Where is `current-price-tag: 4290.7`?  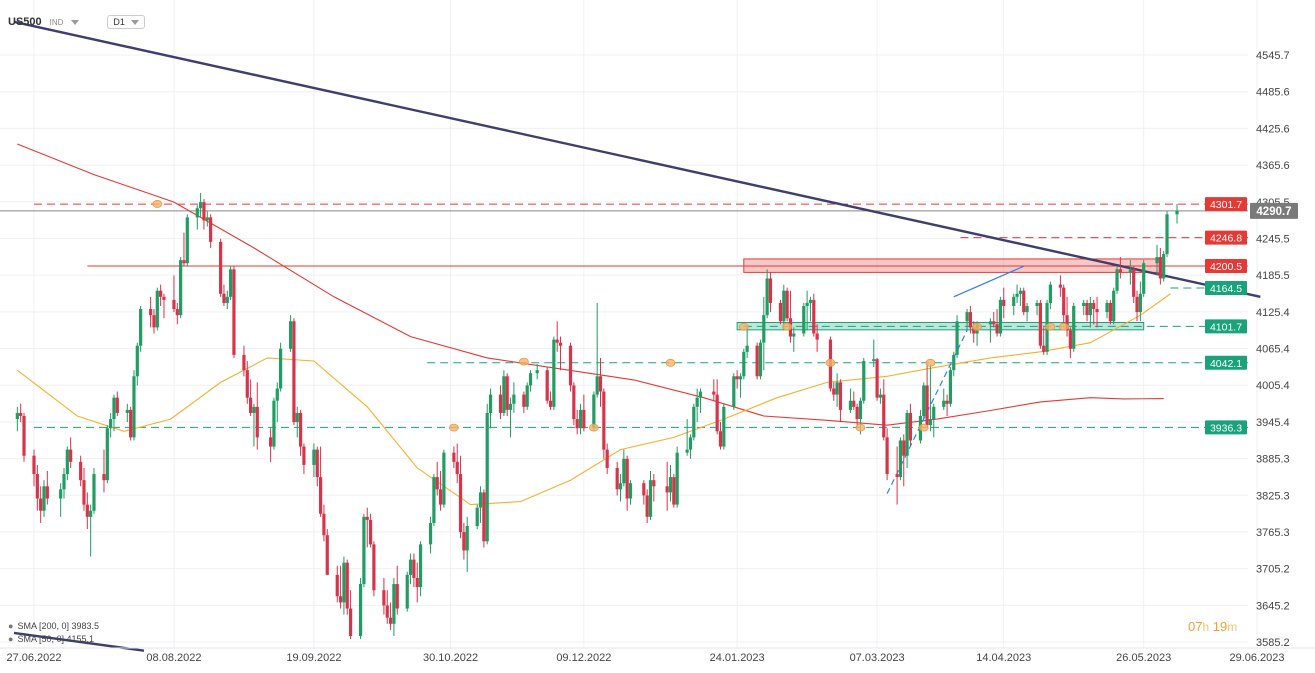 current-price-tag: 4290.7 is located at coordinates (1273, 212).